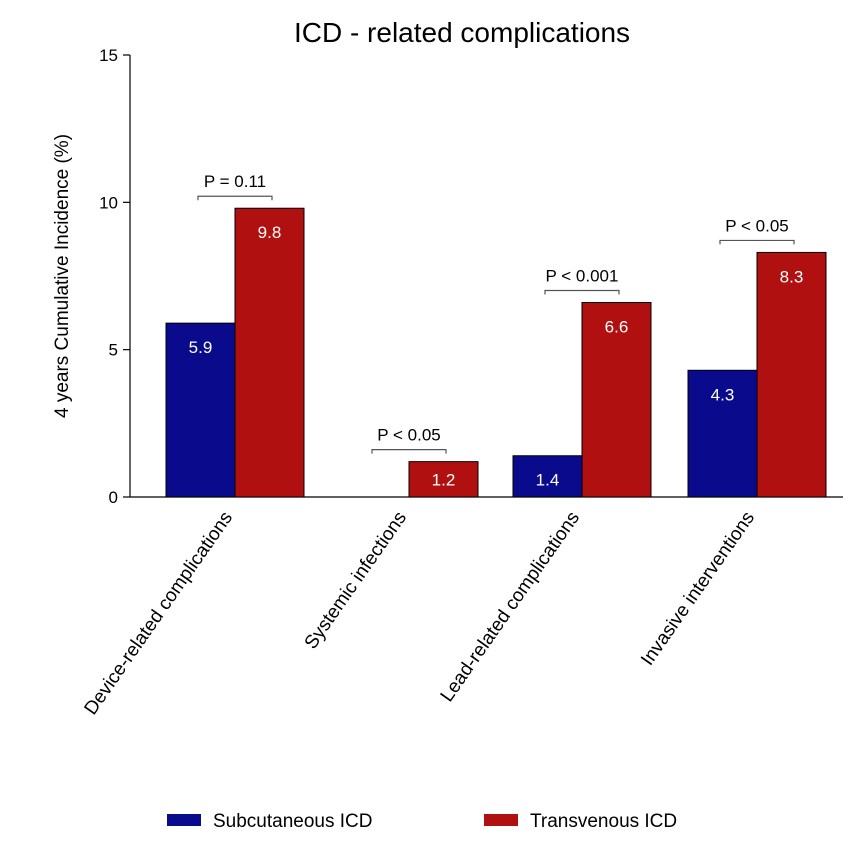 The image size is (853, 854). Describe the element at coordinates (235, 181) in the screenshot. I see `p-value-label: P = 0.11` at that location.